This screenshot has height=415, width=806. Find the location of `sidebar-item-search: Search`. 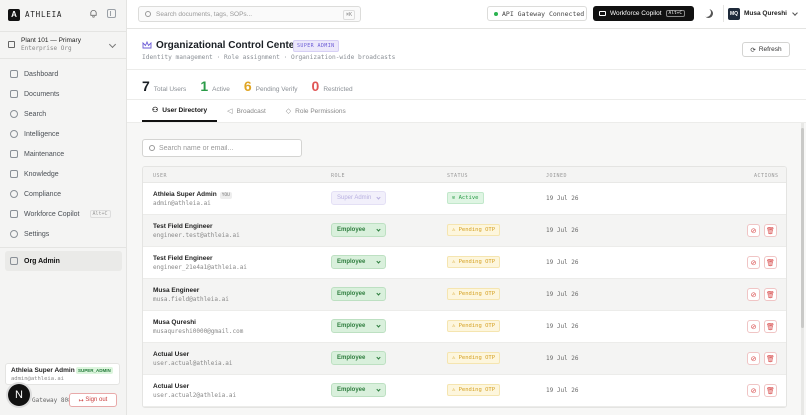

sidebar-item-search: Search is located at coordinates (63, 114).